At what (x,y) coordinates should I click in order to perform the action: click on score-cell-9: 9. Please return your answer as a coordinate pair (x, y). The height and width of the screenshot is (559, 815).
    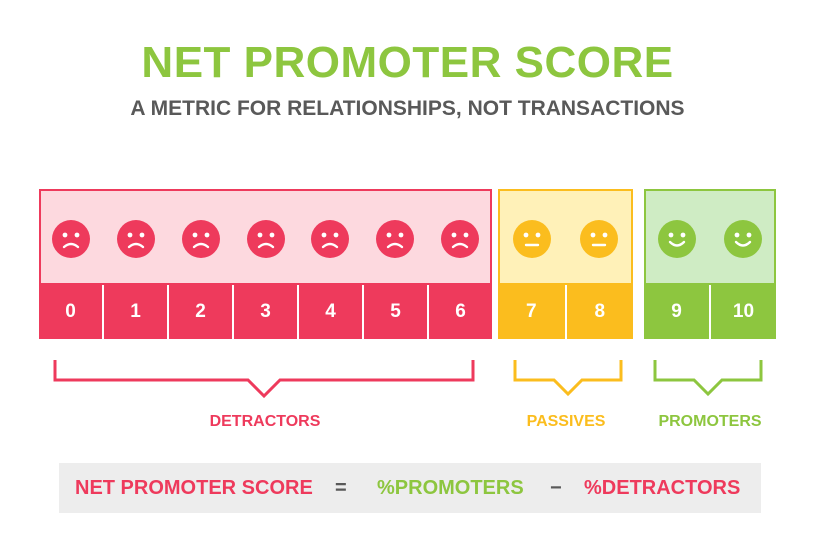
    Looking at the image, I should click on (676, 311).